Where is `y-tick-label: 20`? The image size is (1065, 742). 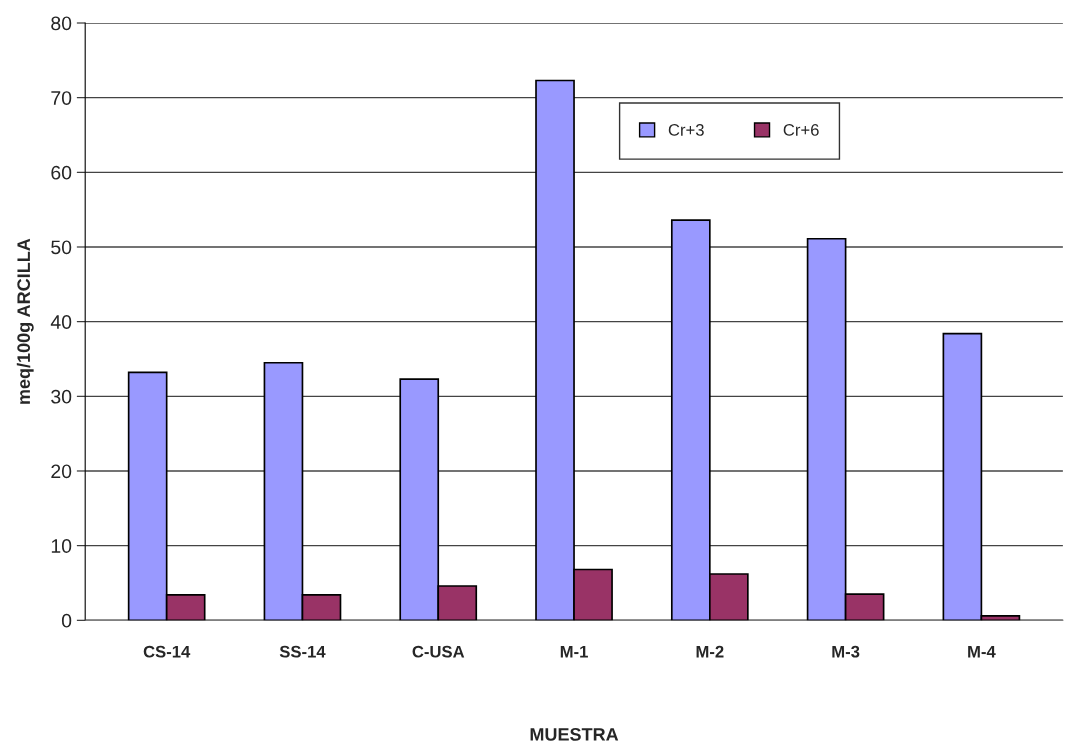 y-tick-label: 20 is located at coordinates (61, 471).